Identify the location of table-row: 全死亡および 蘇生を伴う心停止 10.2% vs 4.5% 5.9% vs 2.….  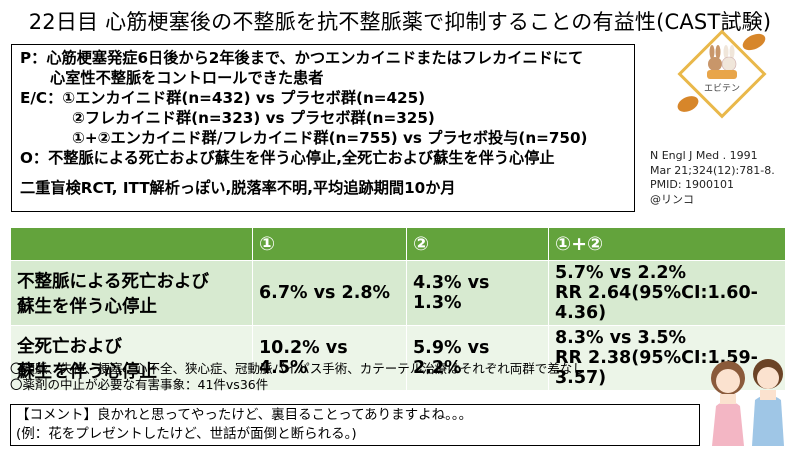
(398, 358).